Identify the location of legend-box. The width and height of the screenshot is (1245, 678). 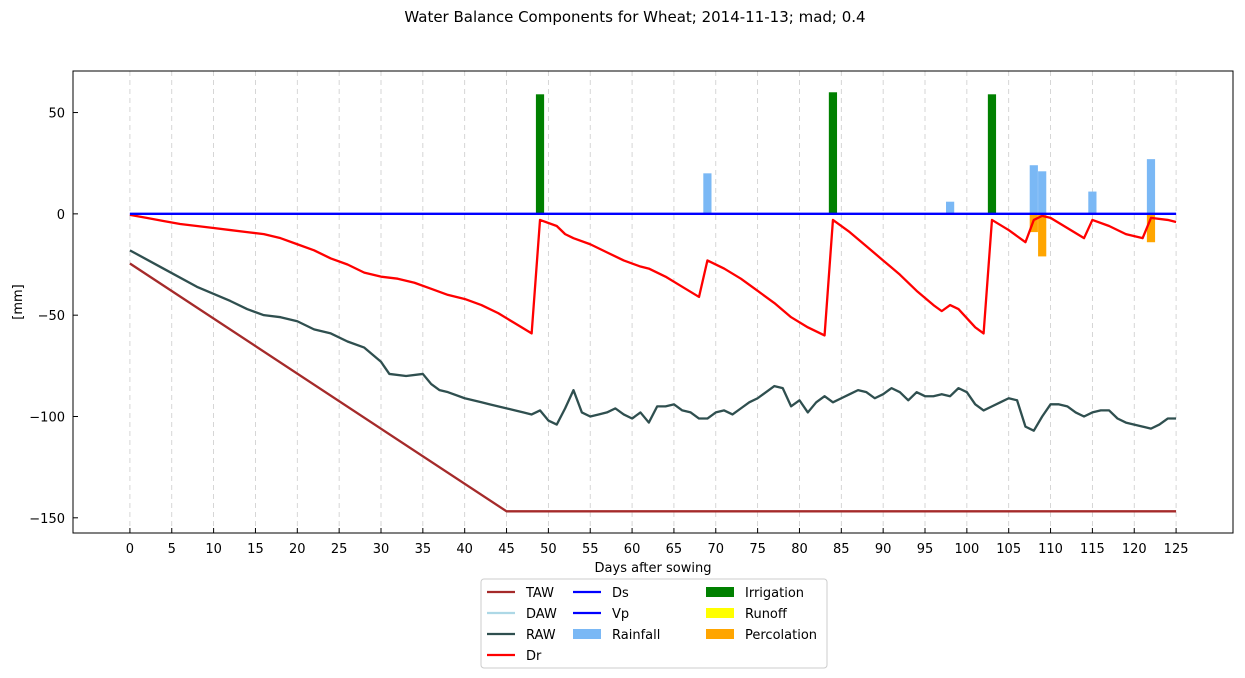
(654, 623).